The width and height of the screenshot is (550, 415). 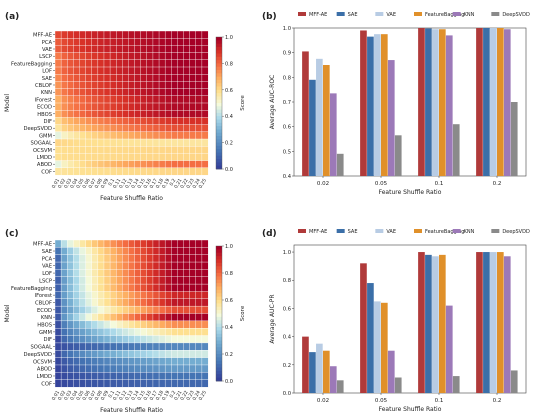 I want to click on row-label: PCA, so click(x=47, y=259).